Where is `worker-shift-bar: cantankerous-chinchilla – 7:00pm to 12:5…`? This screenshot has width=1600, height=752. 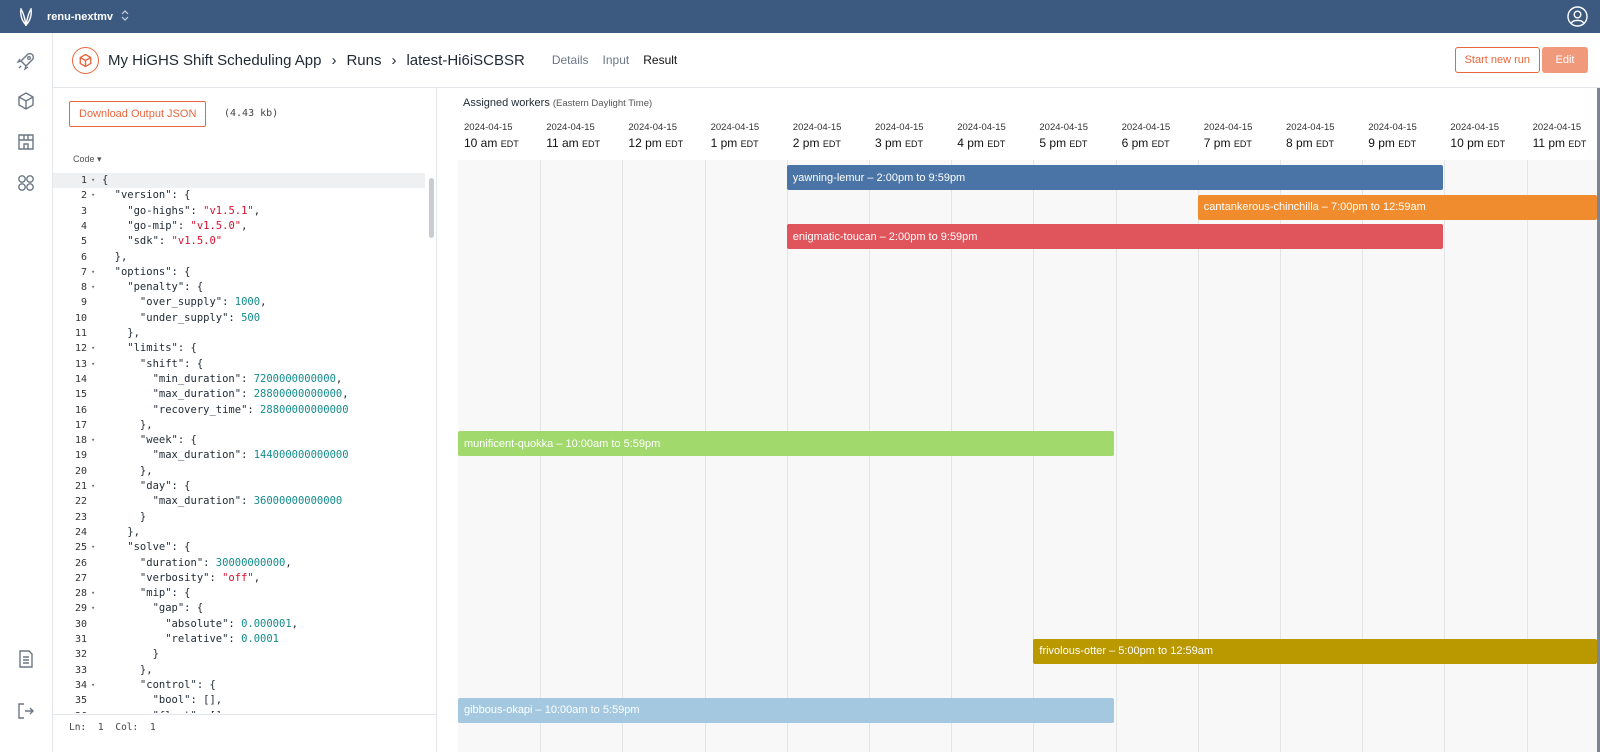
worker-shift-bar: cantankerous-chinchilla – 7:00pm to 12:5… is located at coordinates (1397, 207).